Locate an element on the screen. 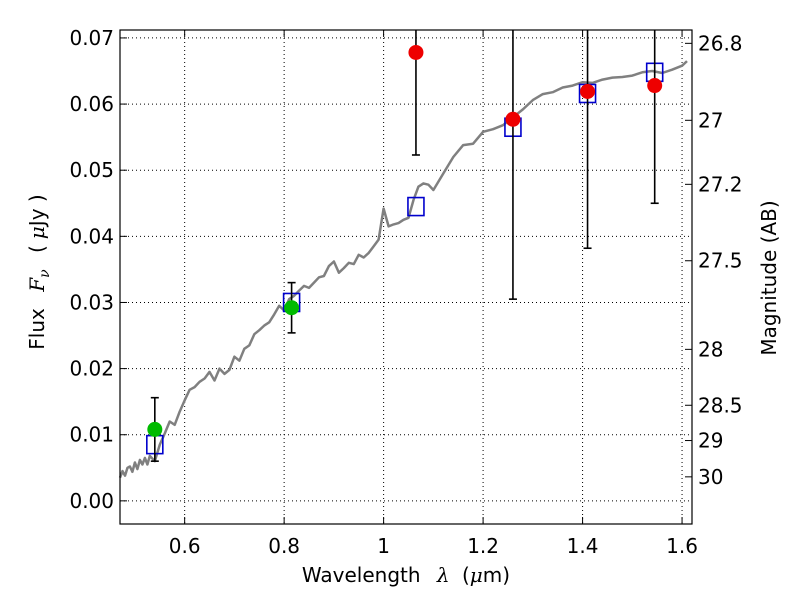 The width and height of the screenshot is (800, 600). x-tick-label: 0.6 is located at coordinates (185, 546).